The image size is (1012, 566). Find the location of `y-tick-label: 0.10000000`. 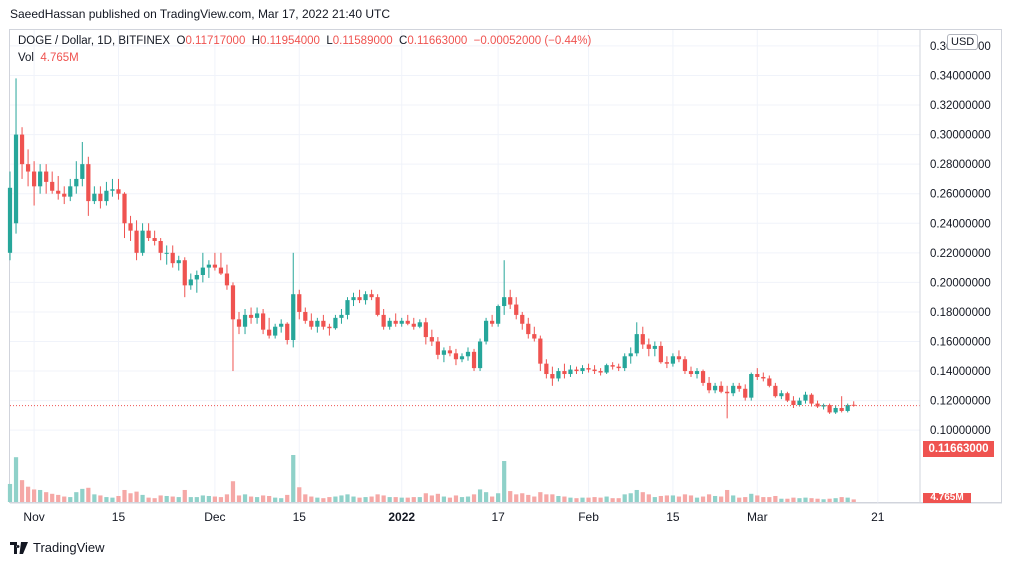

y-tick-label: 0.10000000 is located at coordinates (960, 431).